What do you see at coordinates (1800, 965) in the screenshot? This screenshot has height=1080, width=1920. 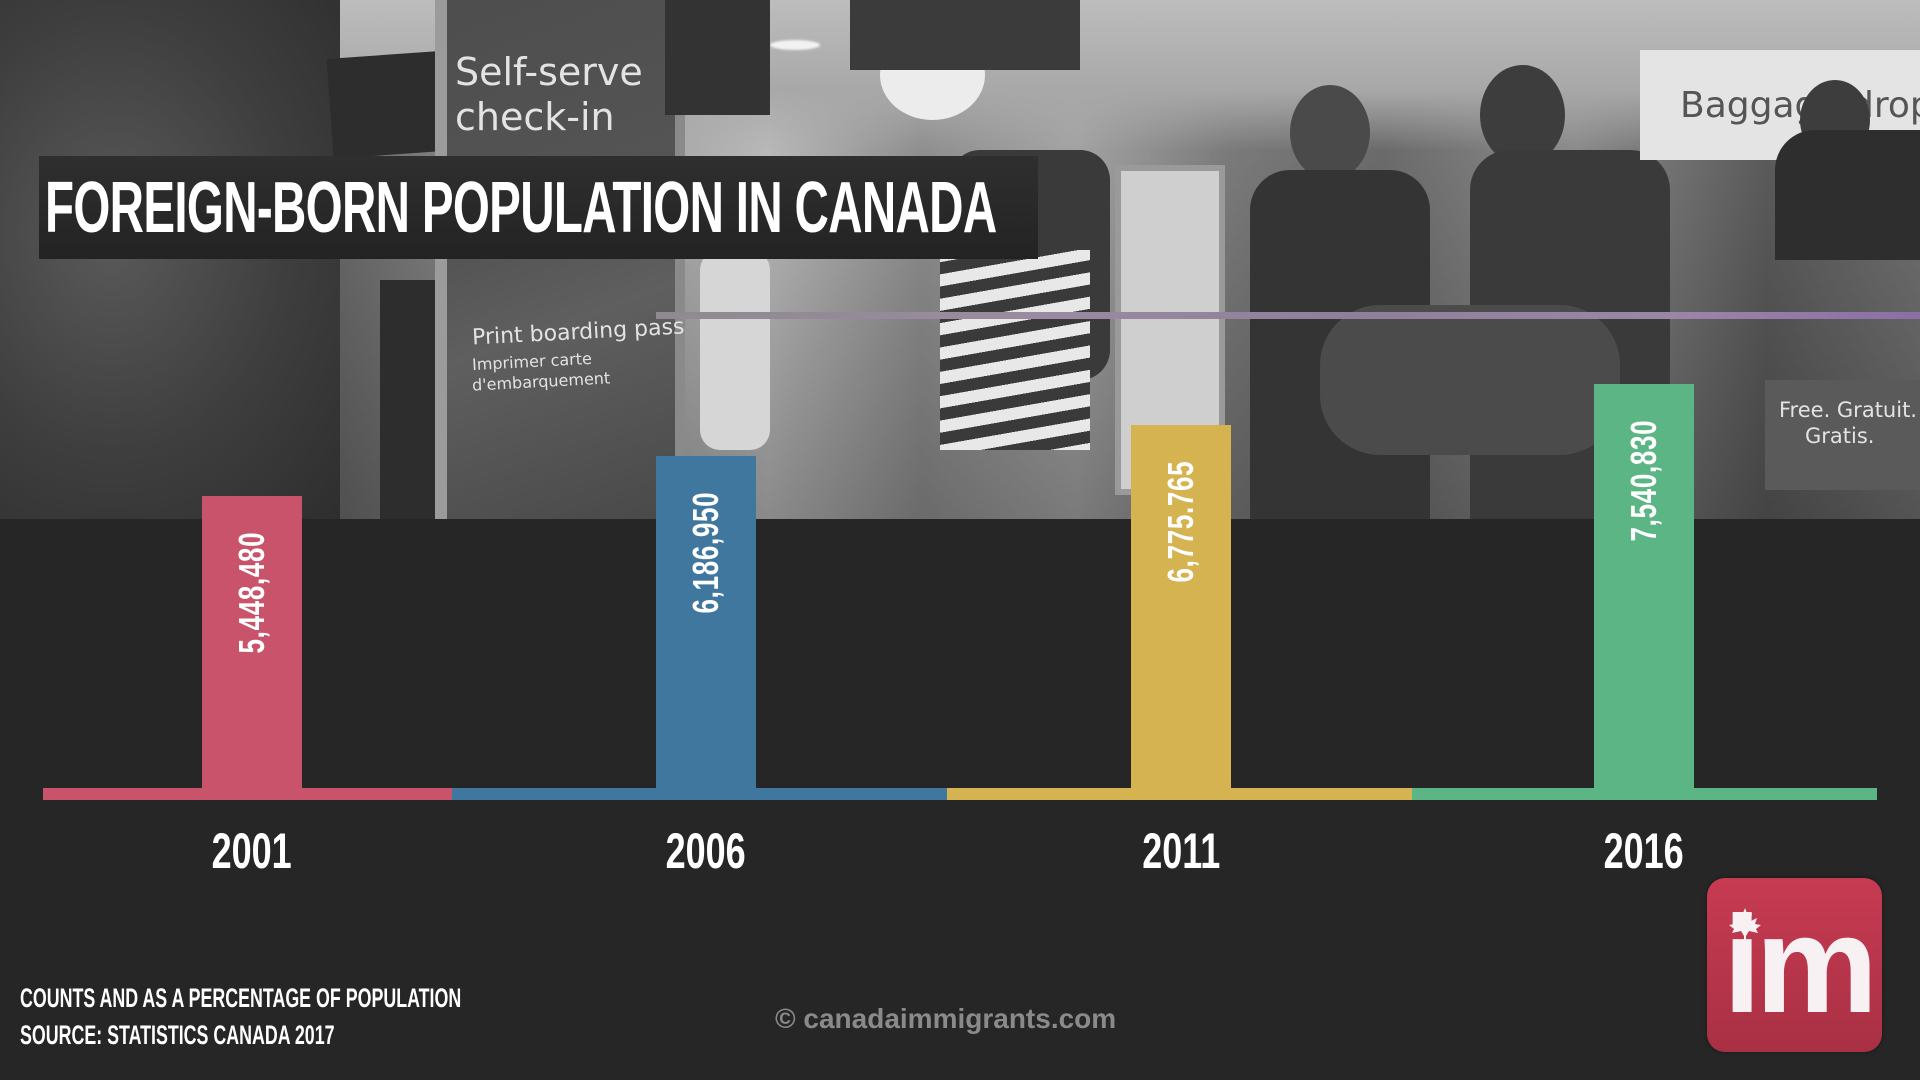 I see `logo-text: im` at bounding box center [1800, 965].